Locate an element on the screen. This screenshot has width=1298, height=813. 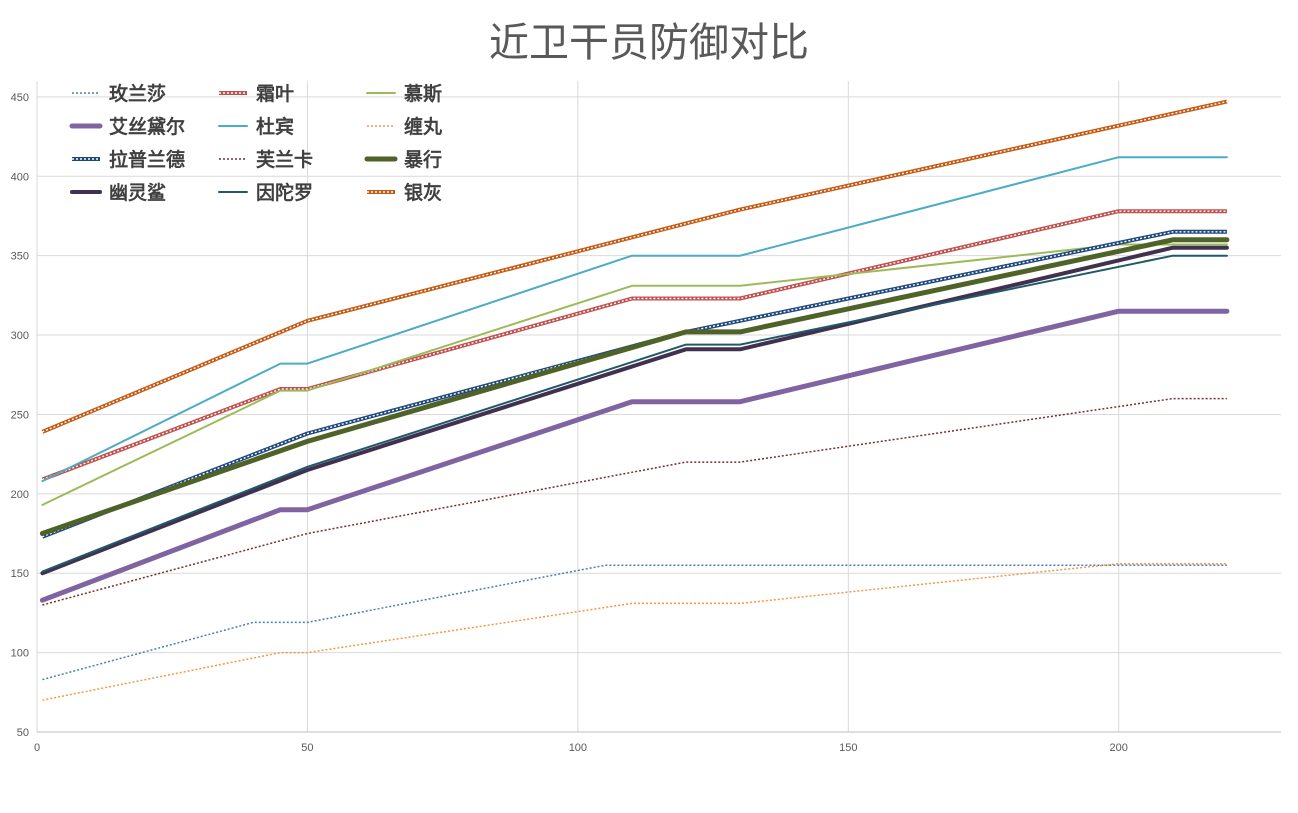
legend-item: 艾丝黛尔 is located at coordinates (127, 126).